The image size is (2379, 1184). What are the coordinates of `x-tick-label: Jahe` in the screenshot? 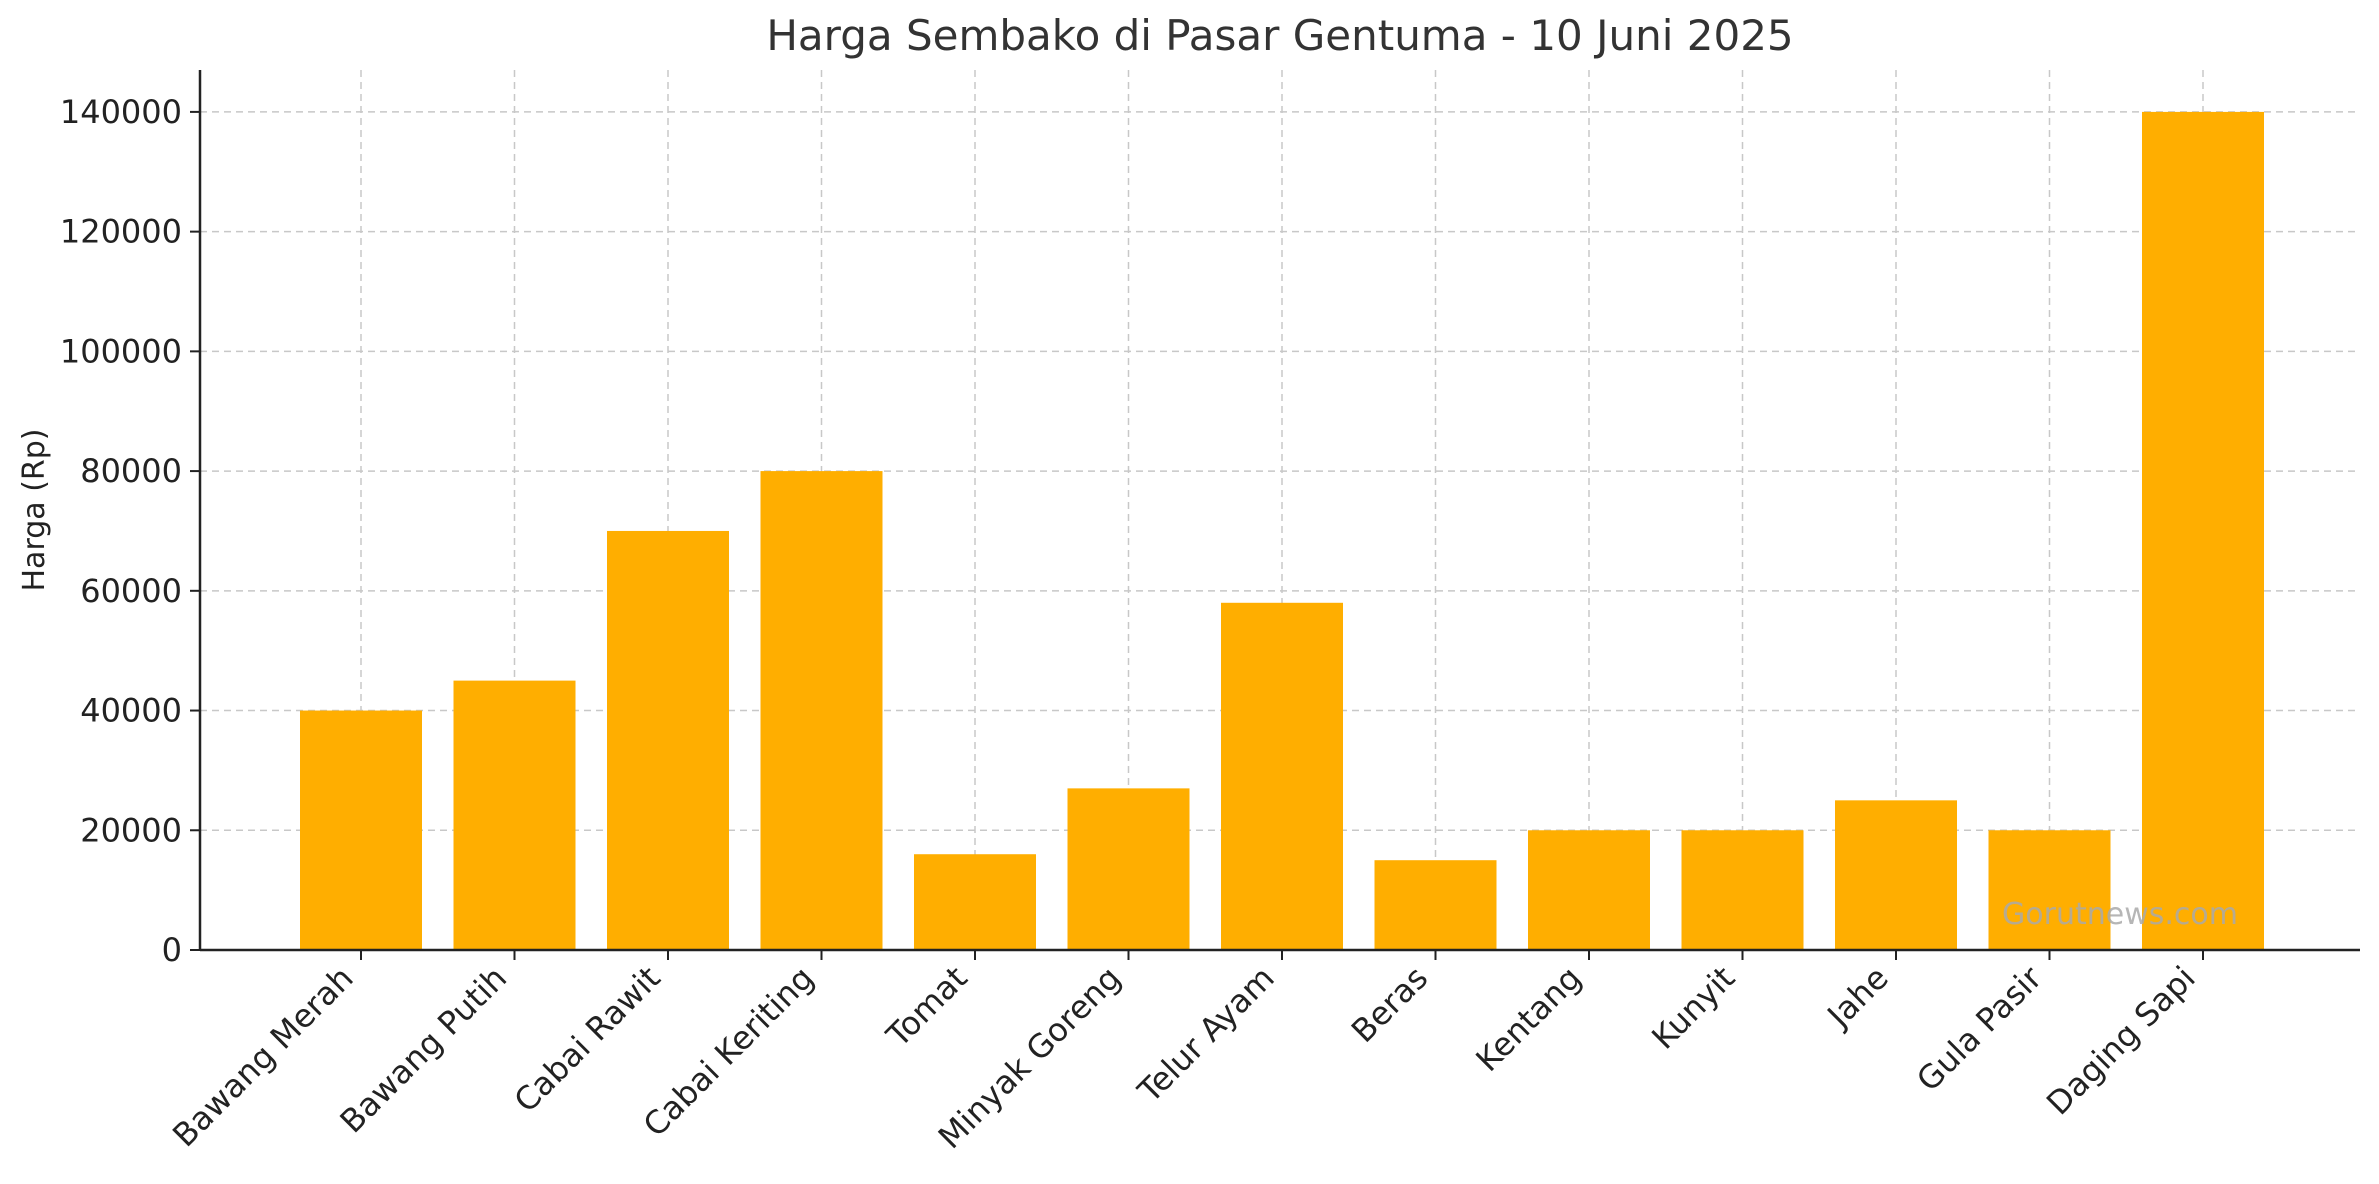 It's located at (1857, 997).